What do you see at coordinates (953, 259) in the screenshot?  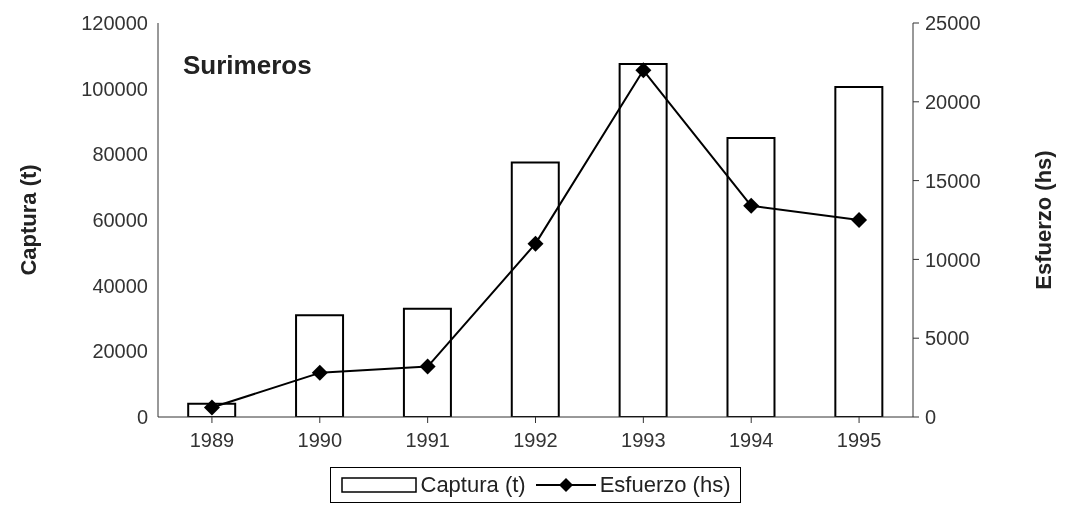 I see `y2-tick-label: 10000` at bounding box center [953, 259].